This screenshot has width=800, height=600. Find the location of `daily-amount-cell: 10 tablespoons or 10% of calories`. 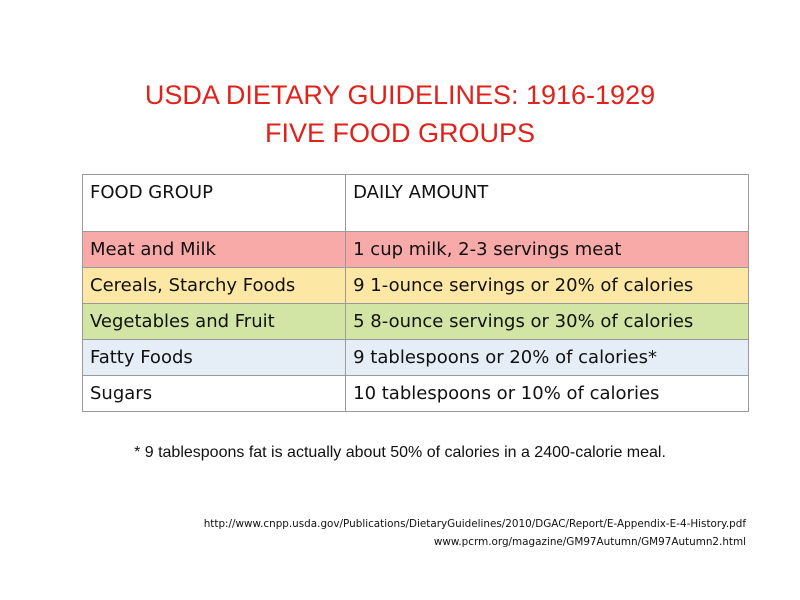

daily-amount-cell: 10 tablespoons or 10% of calories is located at coordinates (547, 393).